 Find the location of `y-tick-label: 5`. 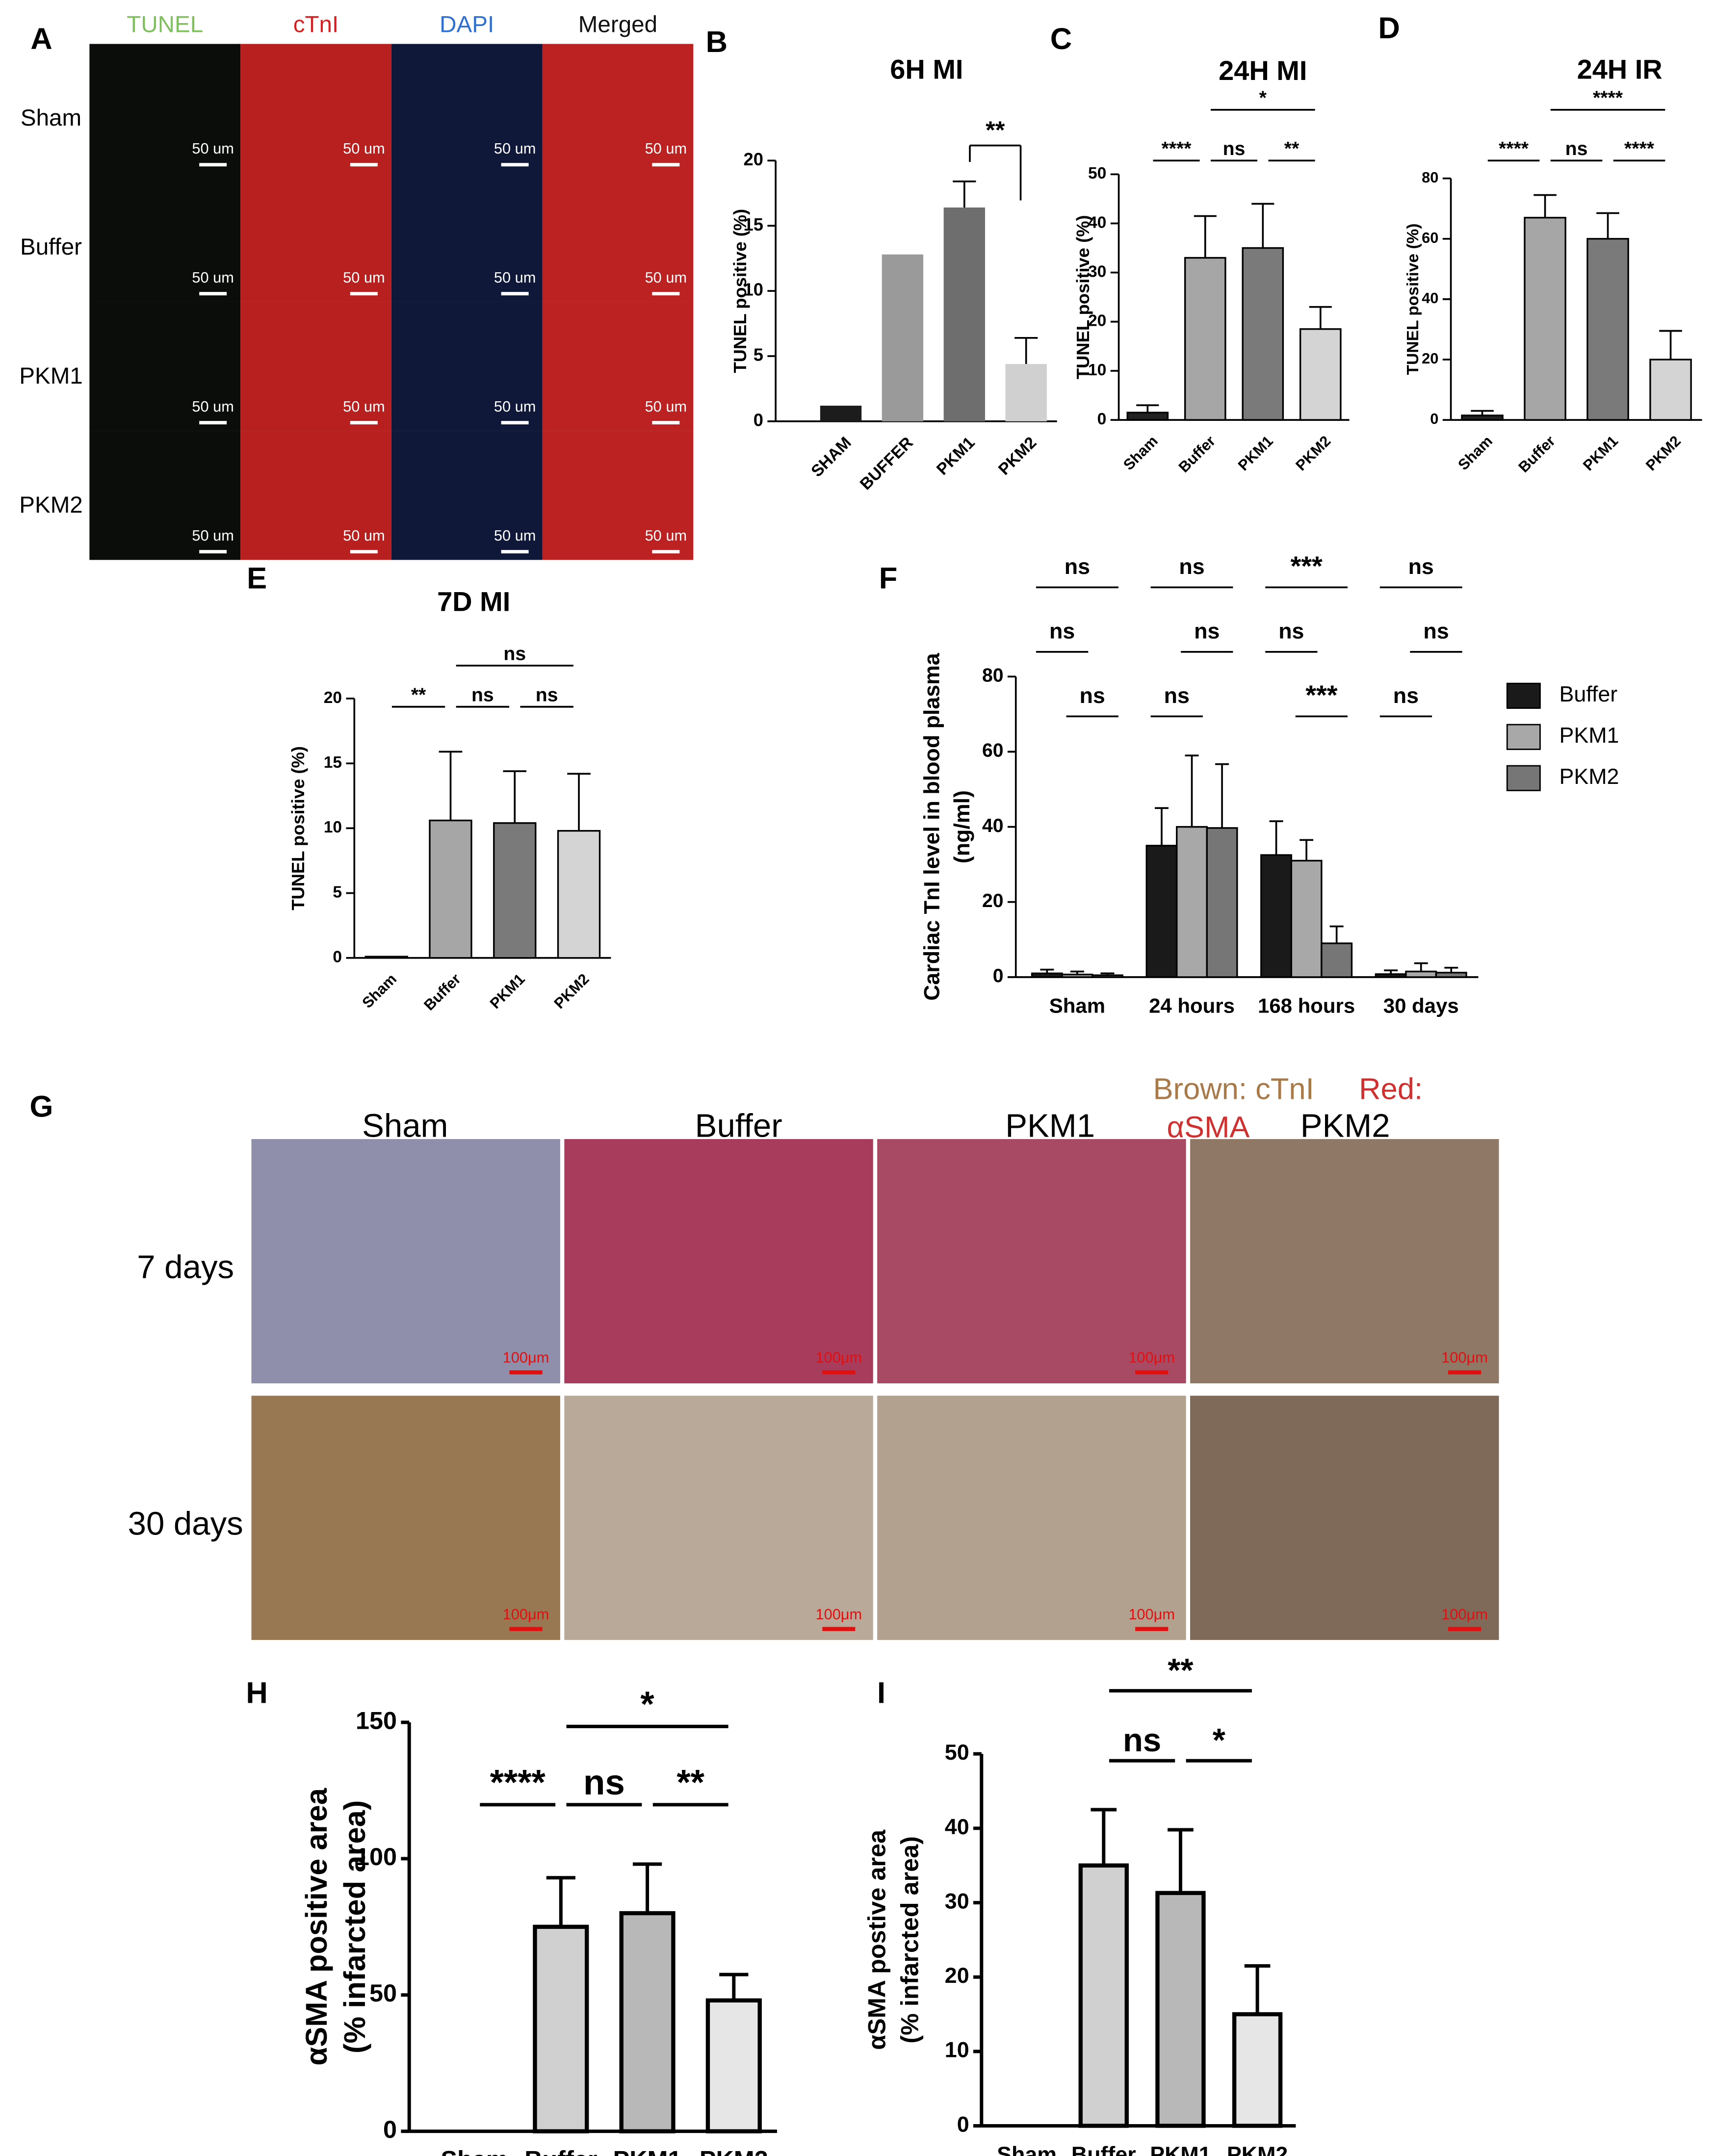

y-tick-label: 5 is located at coordinates (758, 355).